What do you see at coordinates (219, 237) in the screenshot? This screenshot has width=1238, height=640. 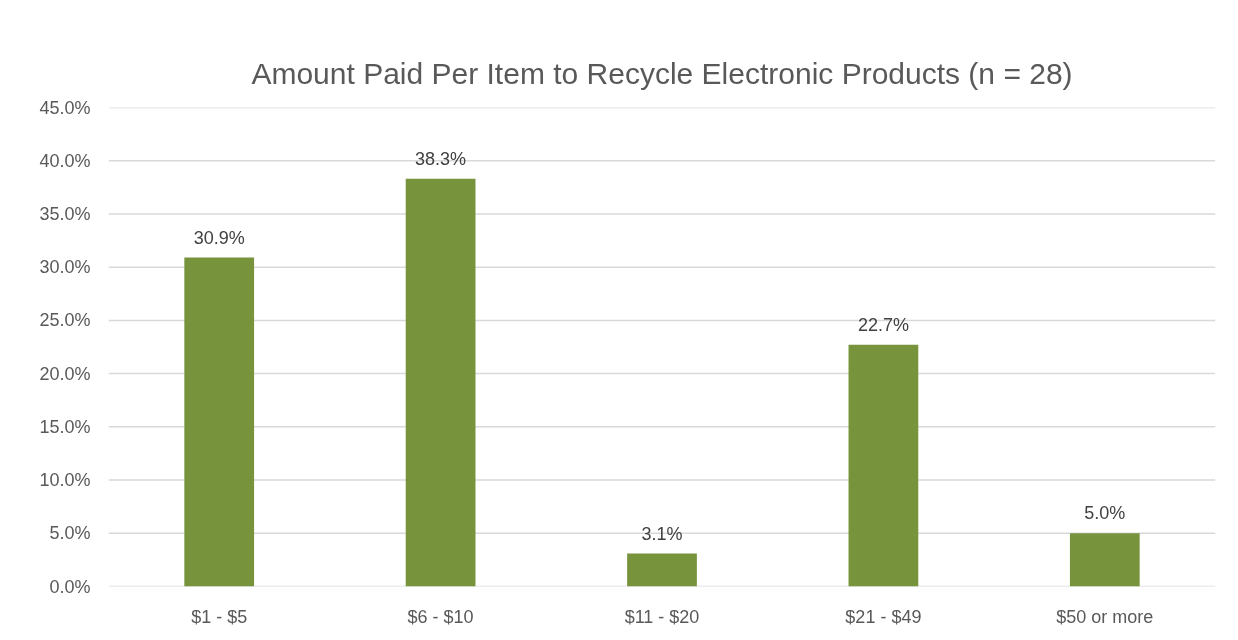 I see `data-label: 30.9%` at bounding box center [219, 237].